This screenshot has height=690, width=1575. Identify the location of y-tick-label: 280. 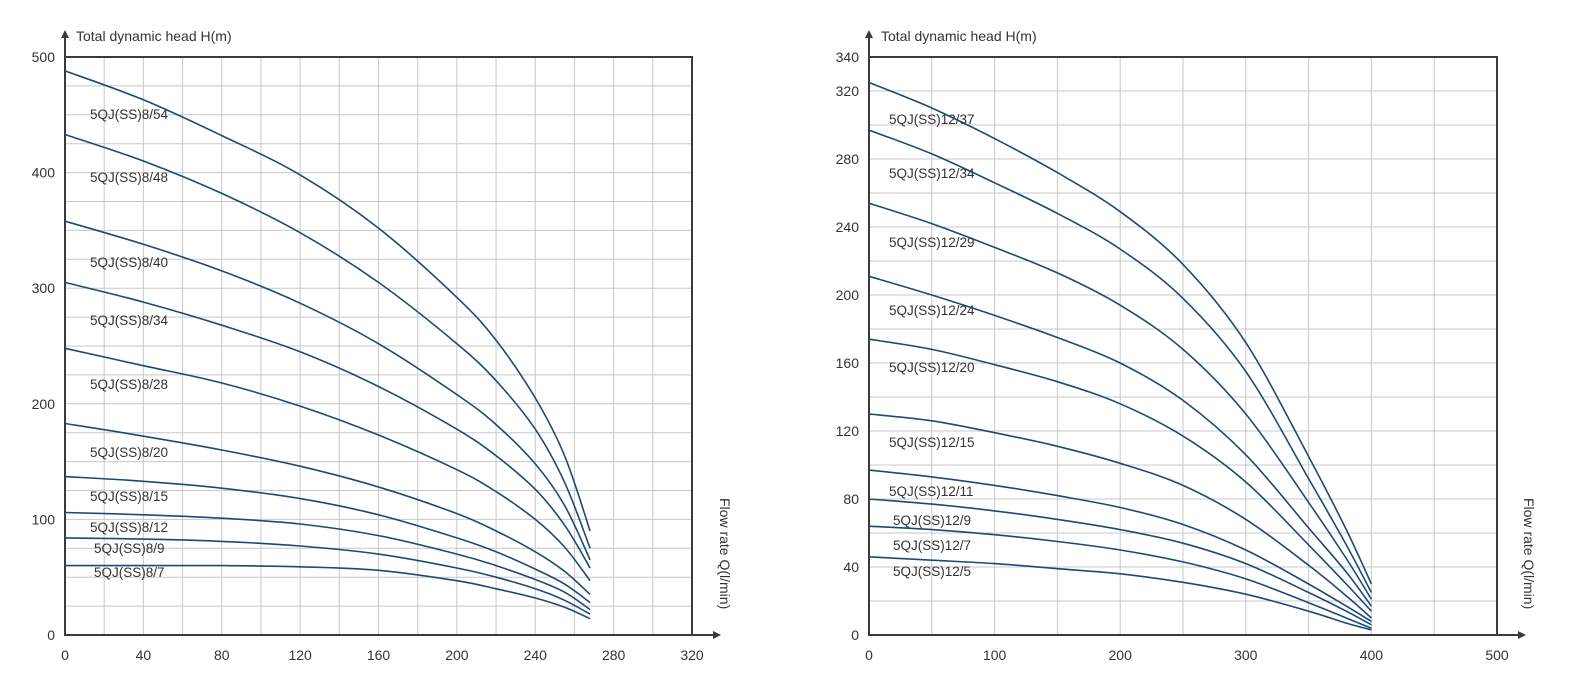
(848, 159).